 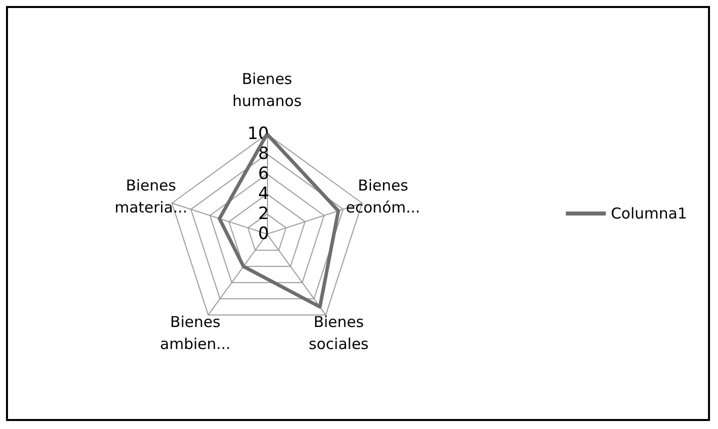 What do you see at coordinates (263, 154) in the screenshot?
I see `y-tick-label: 8` at bounding box center [263, 154].